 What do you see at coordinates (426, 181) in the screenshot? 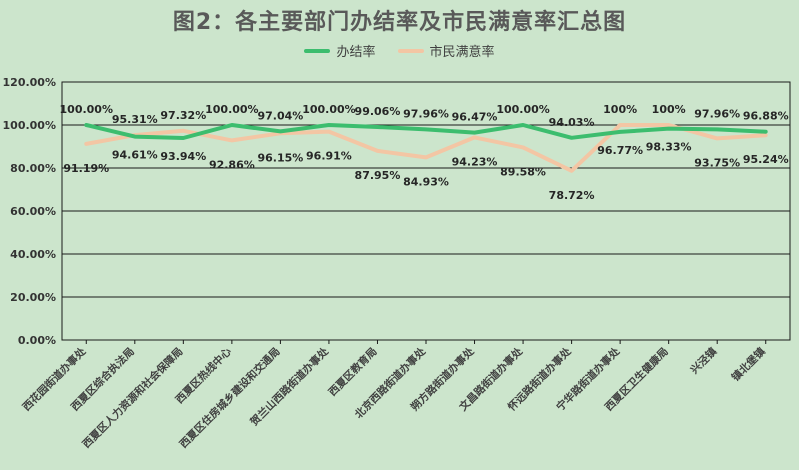
I see `data-label-series-2: 84.93%` at bounding box center [426, 181].